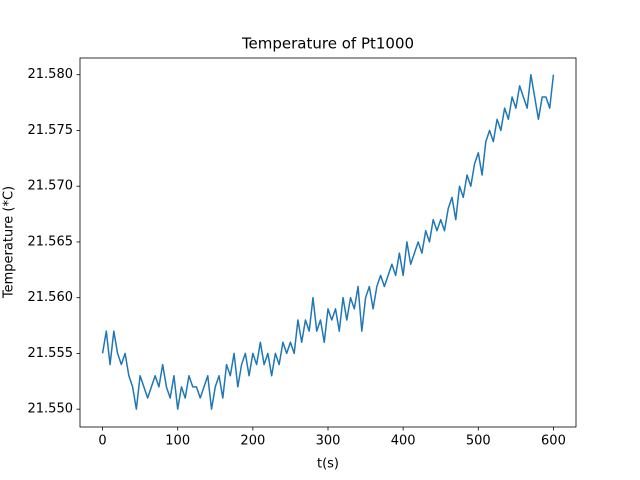 The height and width of the screenshot is (480, 640). I want to click on x-tick-label: 200, so click(252, 441).